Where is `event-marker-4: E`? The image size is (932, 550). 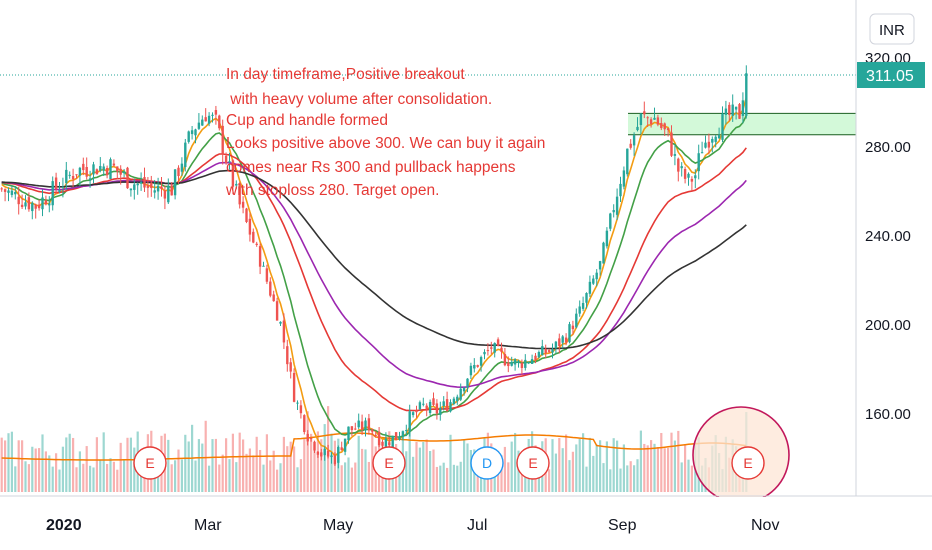
event-marker-4: E is located at coordinates (533, 463).